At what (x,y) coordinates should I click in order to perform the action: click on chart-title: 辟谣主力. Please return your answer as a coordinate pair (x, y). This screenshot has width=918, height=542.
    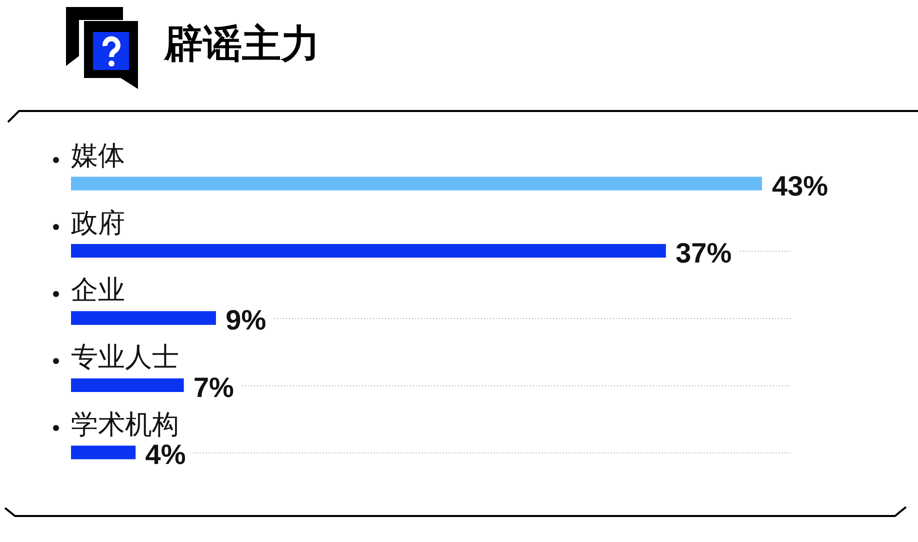
    Looking at the image, I should click on (242, 44).